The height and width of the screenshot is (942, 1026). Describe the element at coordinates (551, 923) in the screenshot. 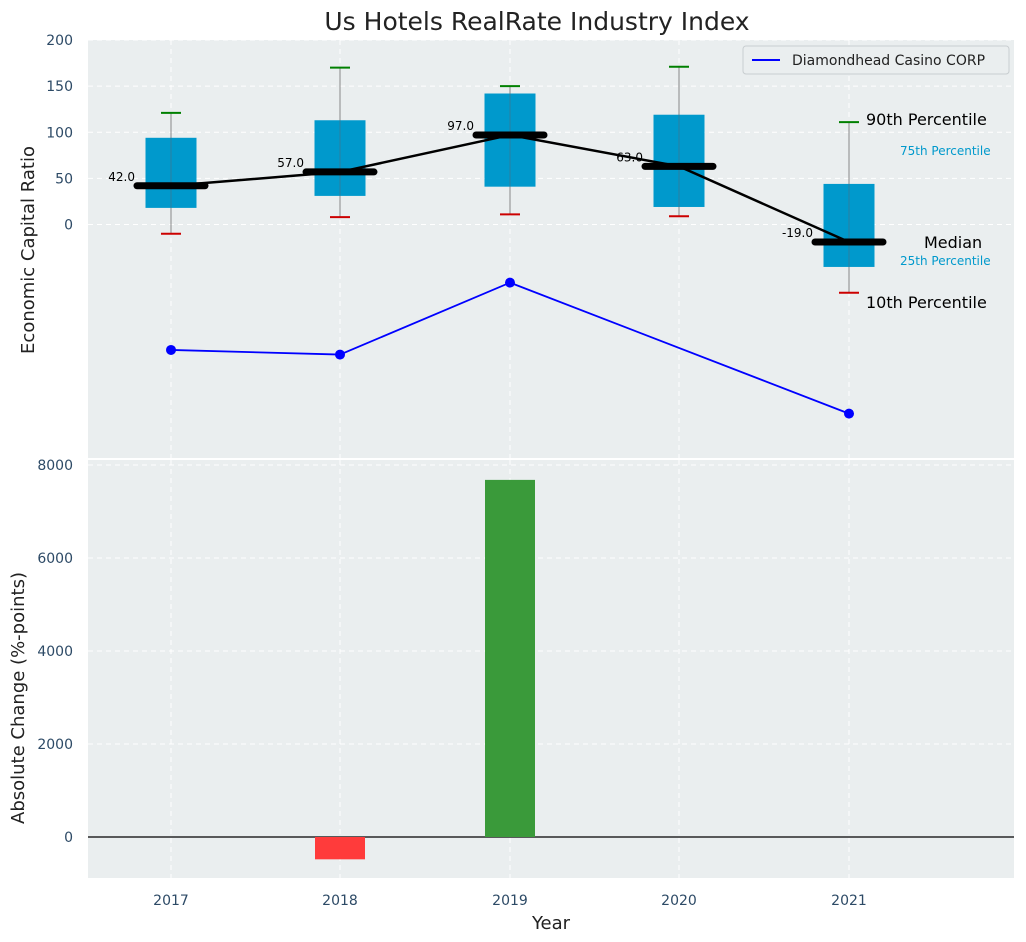

I see `x-axis-label: Year` at that location.